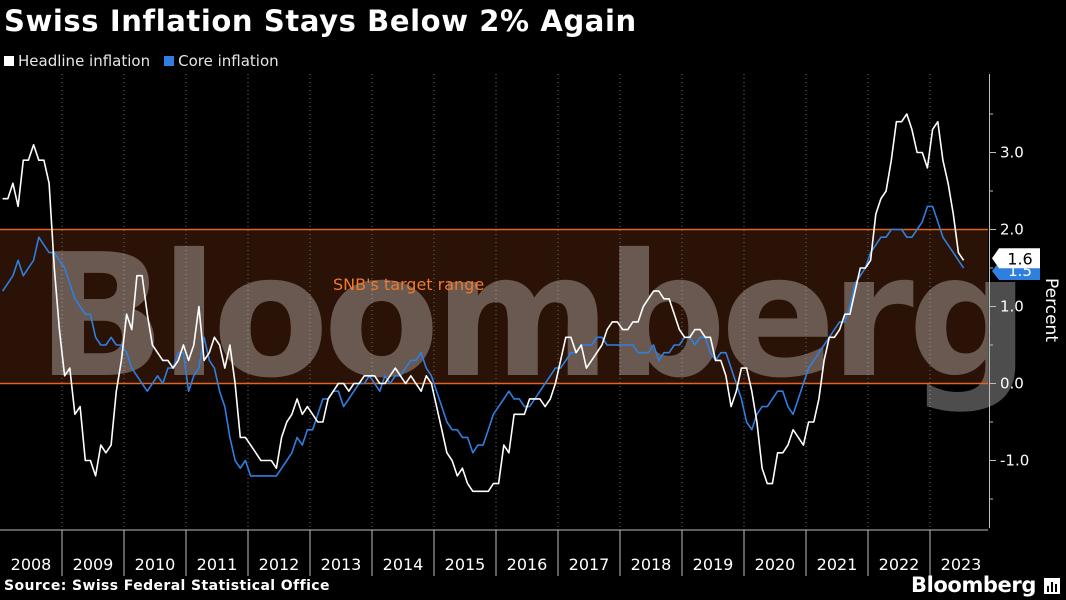  Describe the element at coordinates (1051, 310) in the screenshot. I see `y-axis-title: Percent` at that location.